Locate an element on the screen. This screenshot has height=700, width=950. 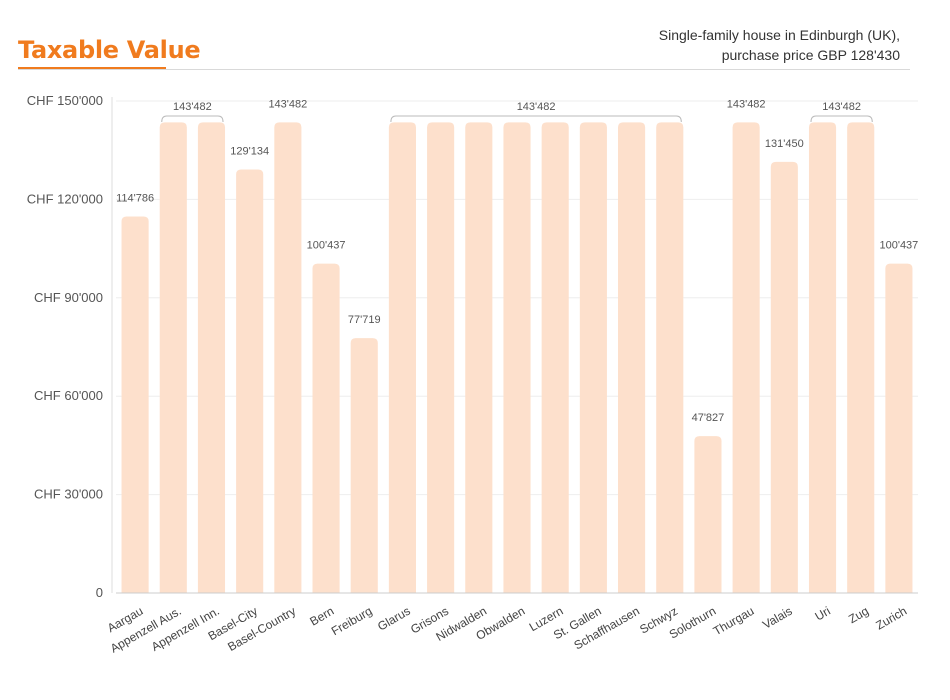
y-tick-label: 0 is located at coordinates (99, 592).